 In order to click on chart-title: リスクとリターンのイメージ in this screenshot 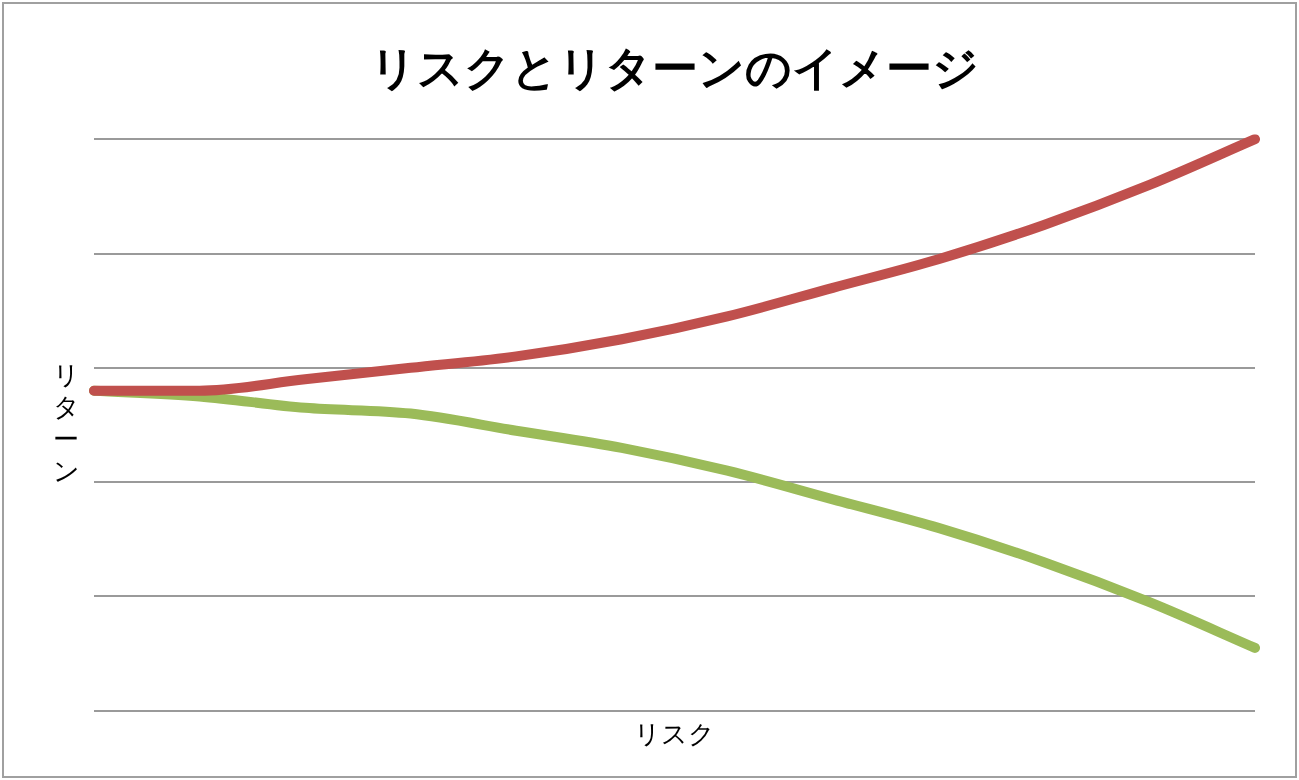, I will do `click(674, 67)`.